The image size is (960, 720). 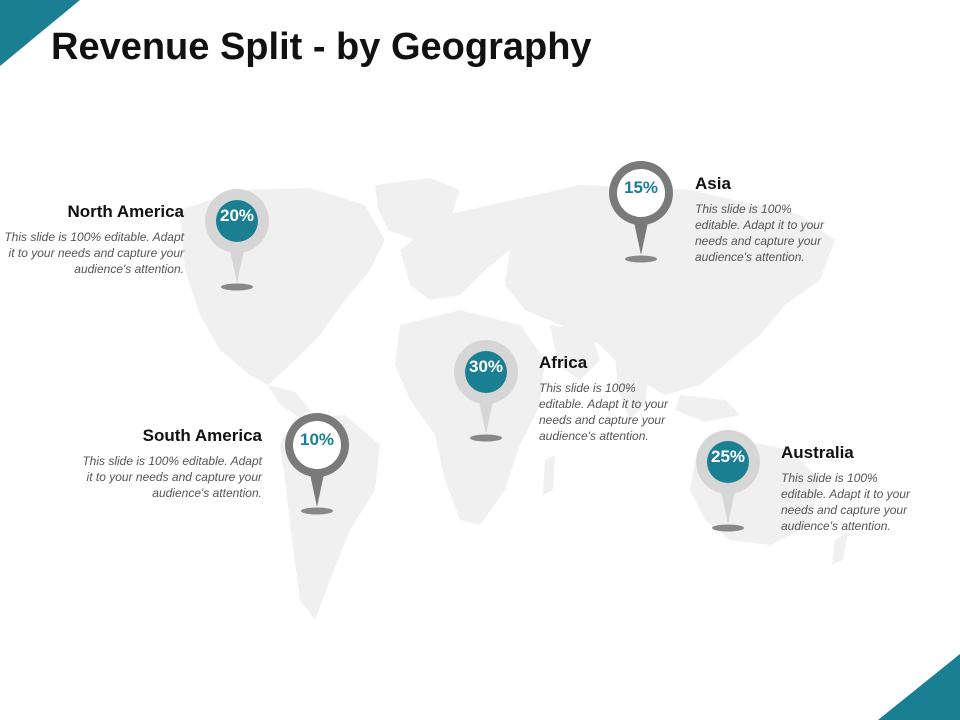 What do you see at coordinates (40, 33) in the screenshot?
I see `corner-accent-top-left` at bounding box center [40, 33].